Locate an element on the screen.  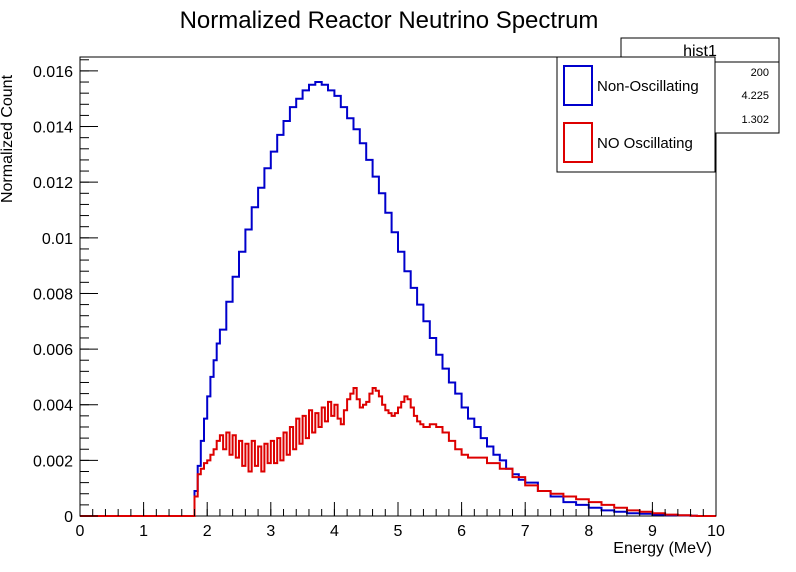
x-tick-label: 4 is located at coordinates (334, 531).